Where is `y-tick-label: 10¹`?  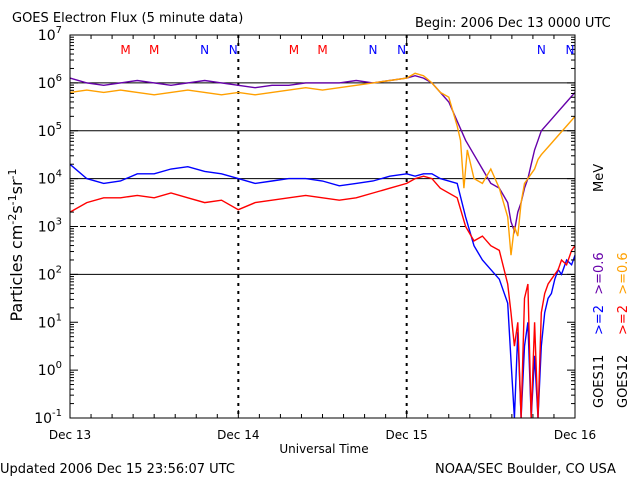 y-tick-label: 10¹ is located at coordinates (50, 321).